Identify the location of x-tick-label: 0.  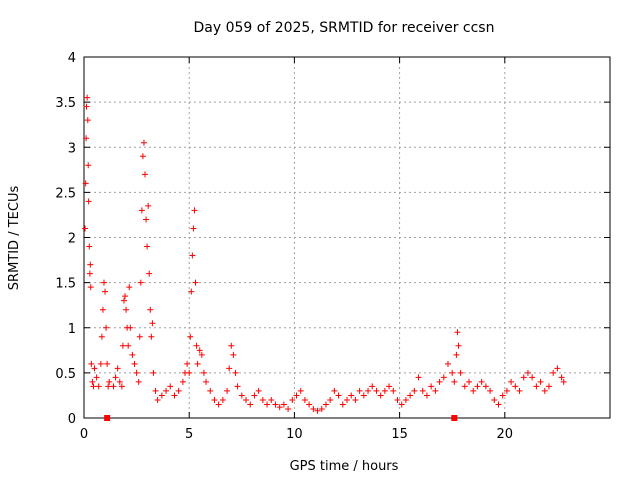
(84, 434).